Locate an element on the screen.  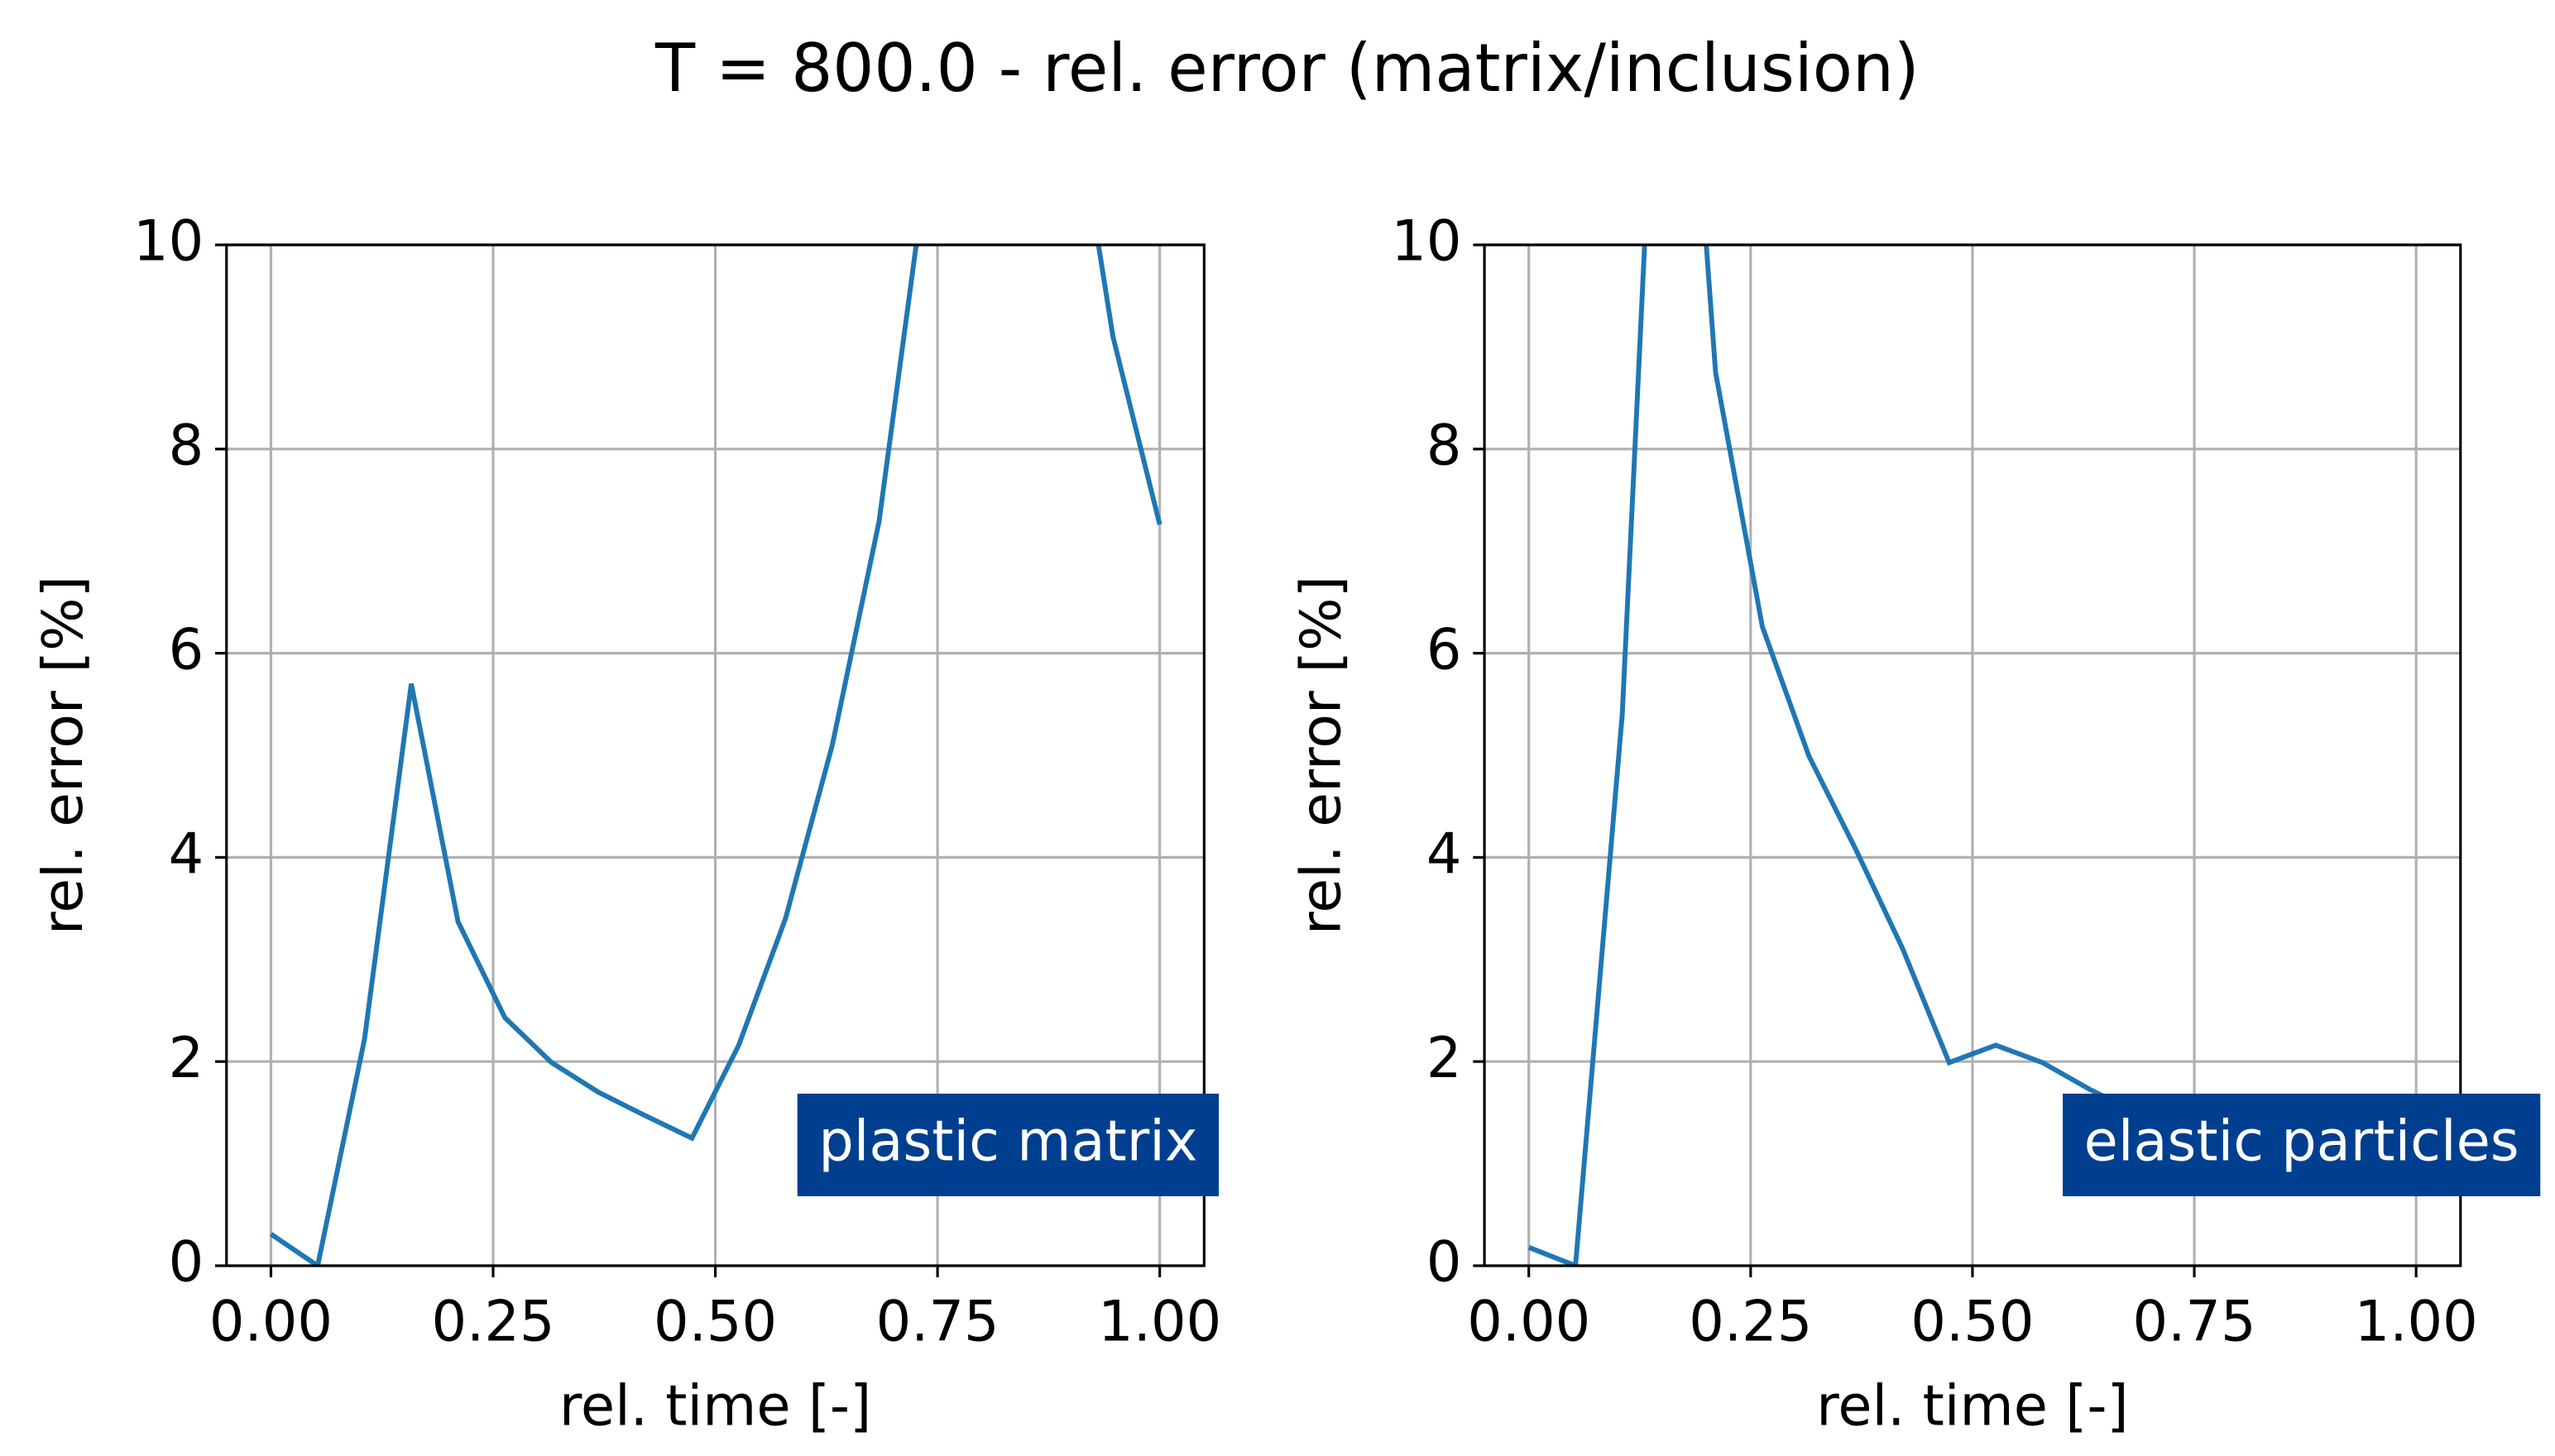
annotation-text: plastic matrix is located at coordinates (1008, 1141).